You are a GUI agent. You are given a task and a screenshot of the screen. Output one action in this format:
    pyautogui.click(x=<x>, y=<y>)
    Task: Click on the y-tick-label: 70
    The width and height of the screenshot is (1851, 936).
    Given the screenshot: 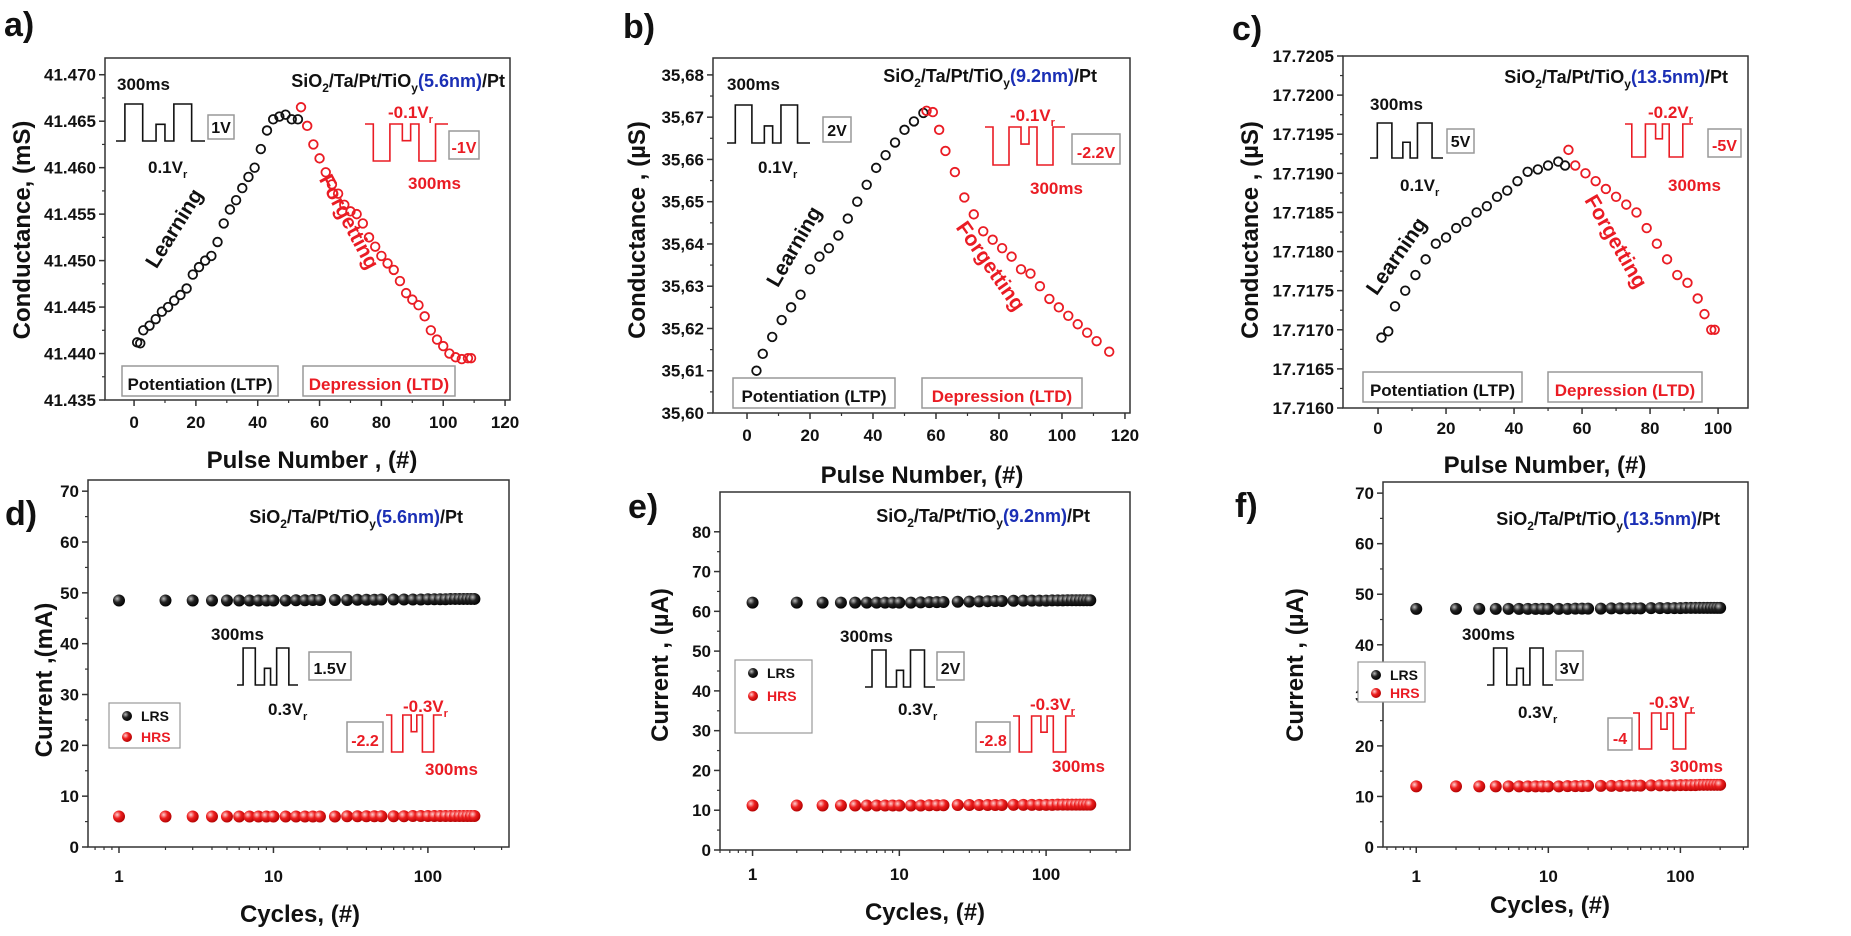 What is the action you would take?
    pyautogui.click(x=1364, y=493)
    